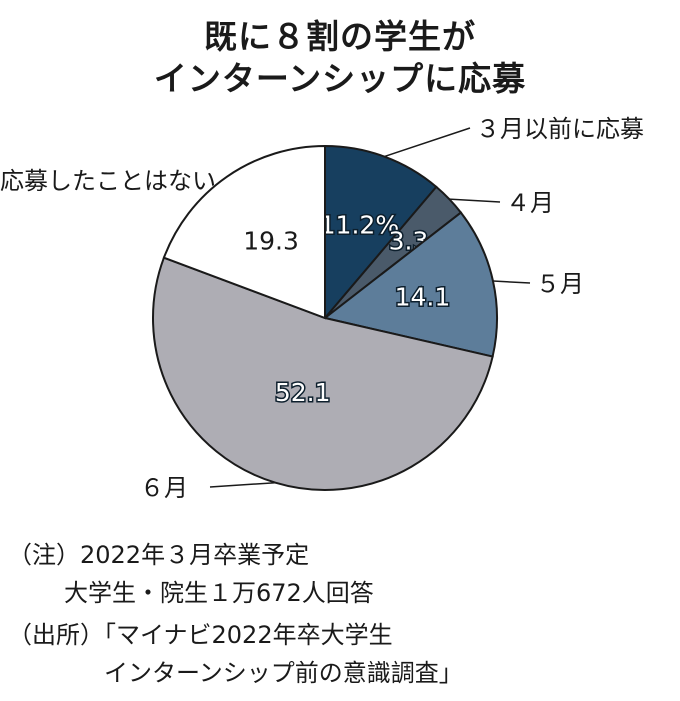  I want to click on slice-category-label: ３月以前に応募, so click(560, 129).